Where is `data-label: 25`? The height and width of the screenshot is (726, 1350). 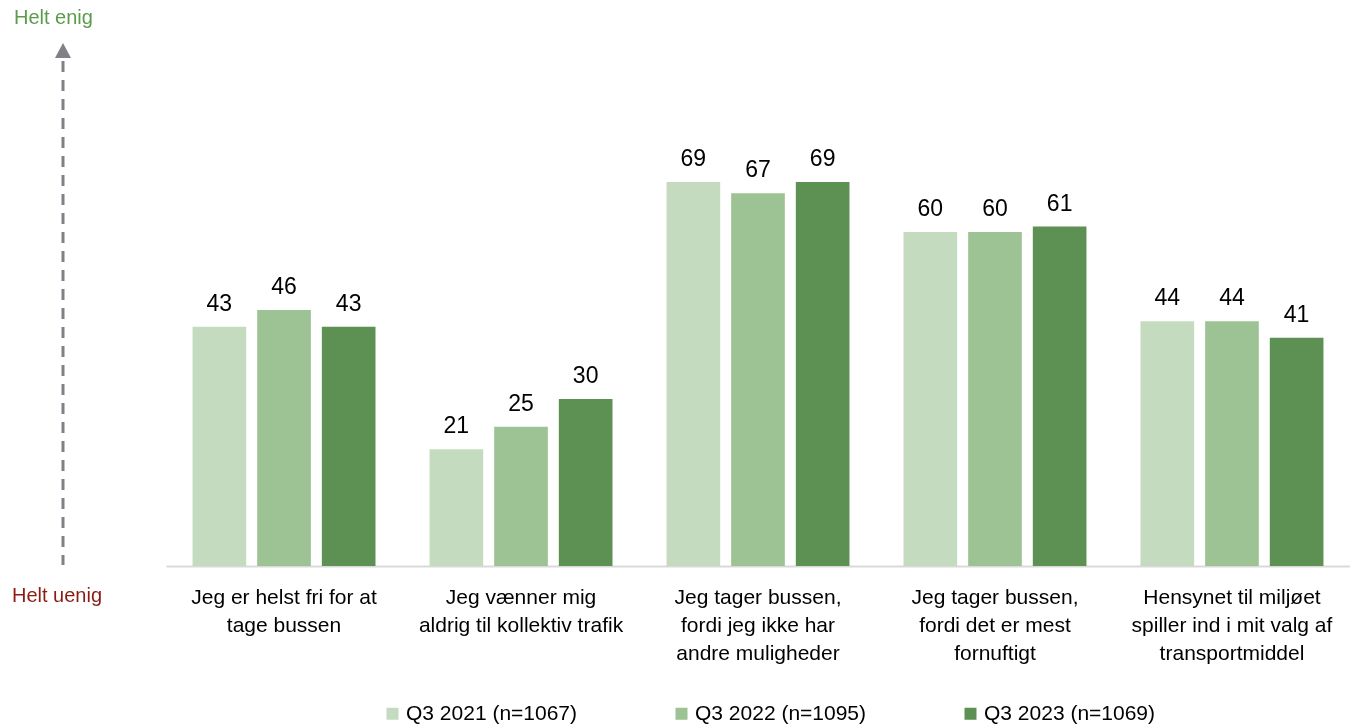
data-label: 25 is located at coordinates (521, 402).